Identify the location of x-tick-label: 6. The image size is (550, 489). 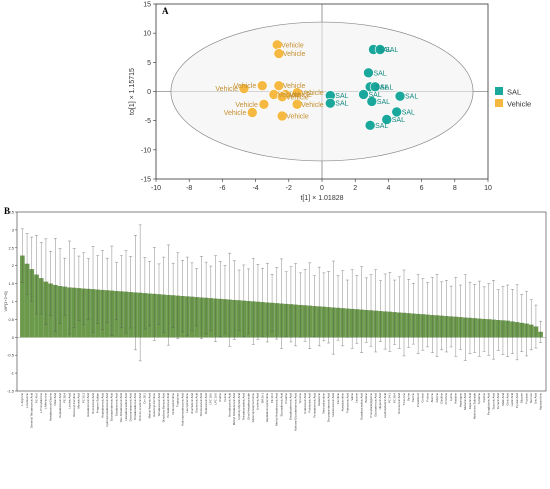
(422, 188).